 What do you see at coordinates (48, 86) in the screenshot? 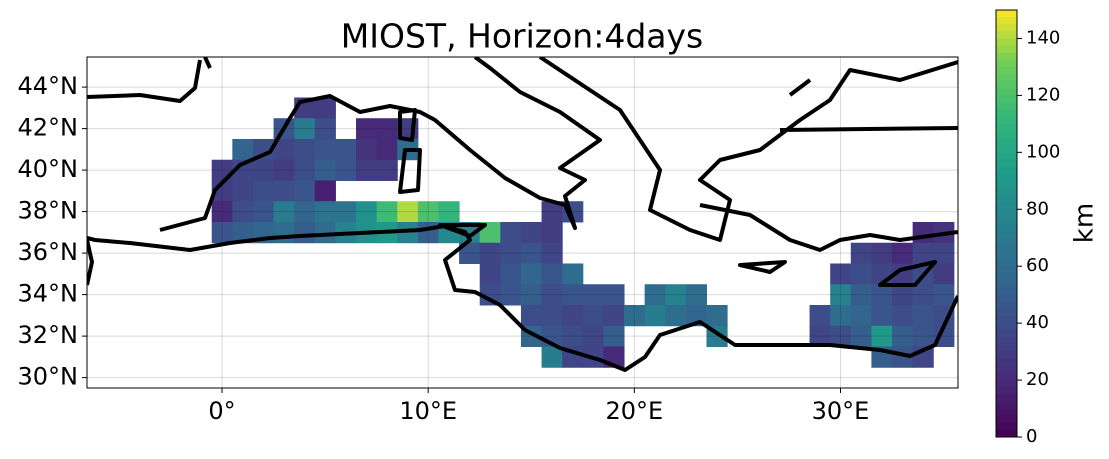
I see `y-tick-label: 44°N` at bounding box center [48, 86].